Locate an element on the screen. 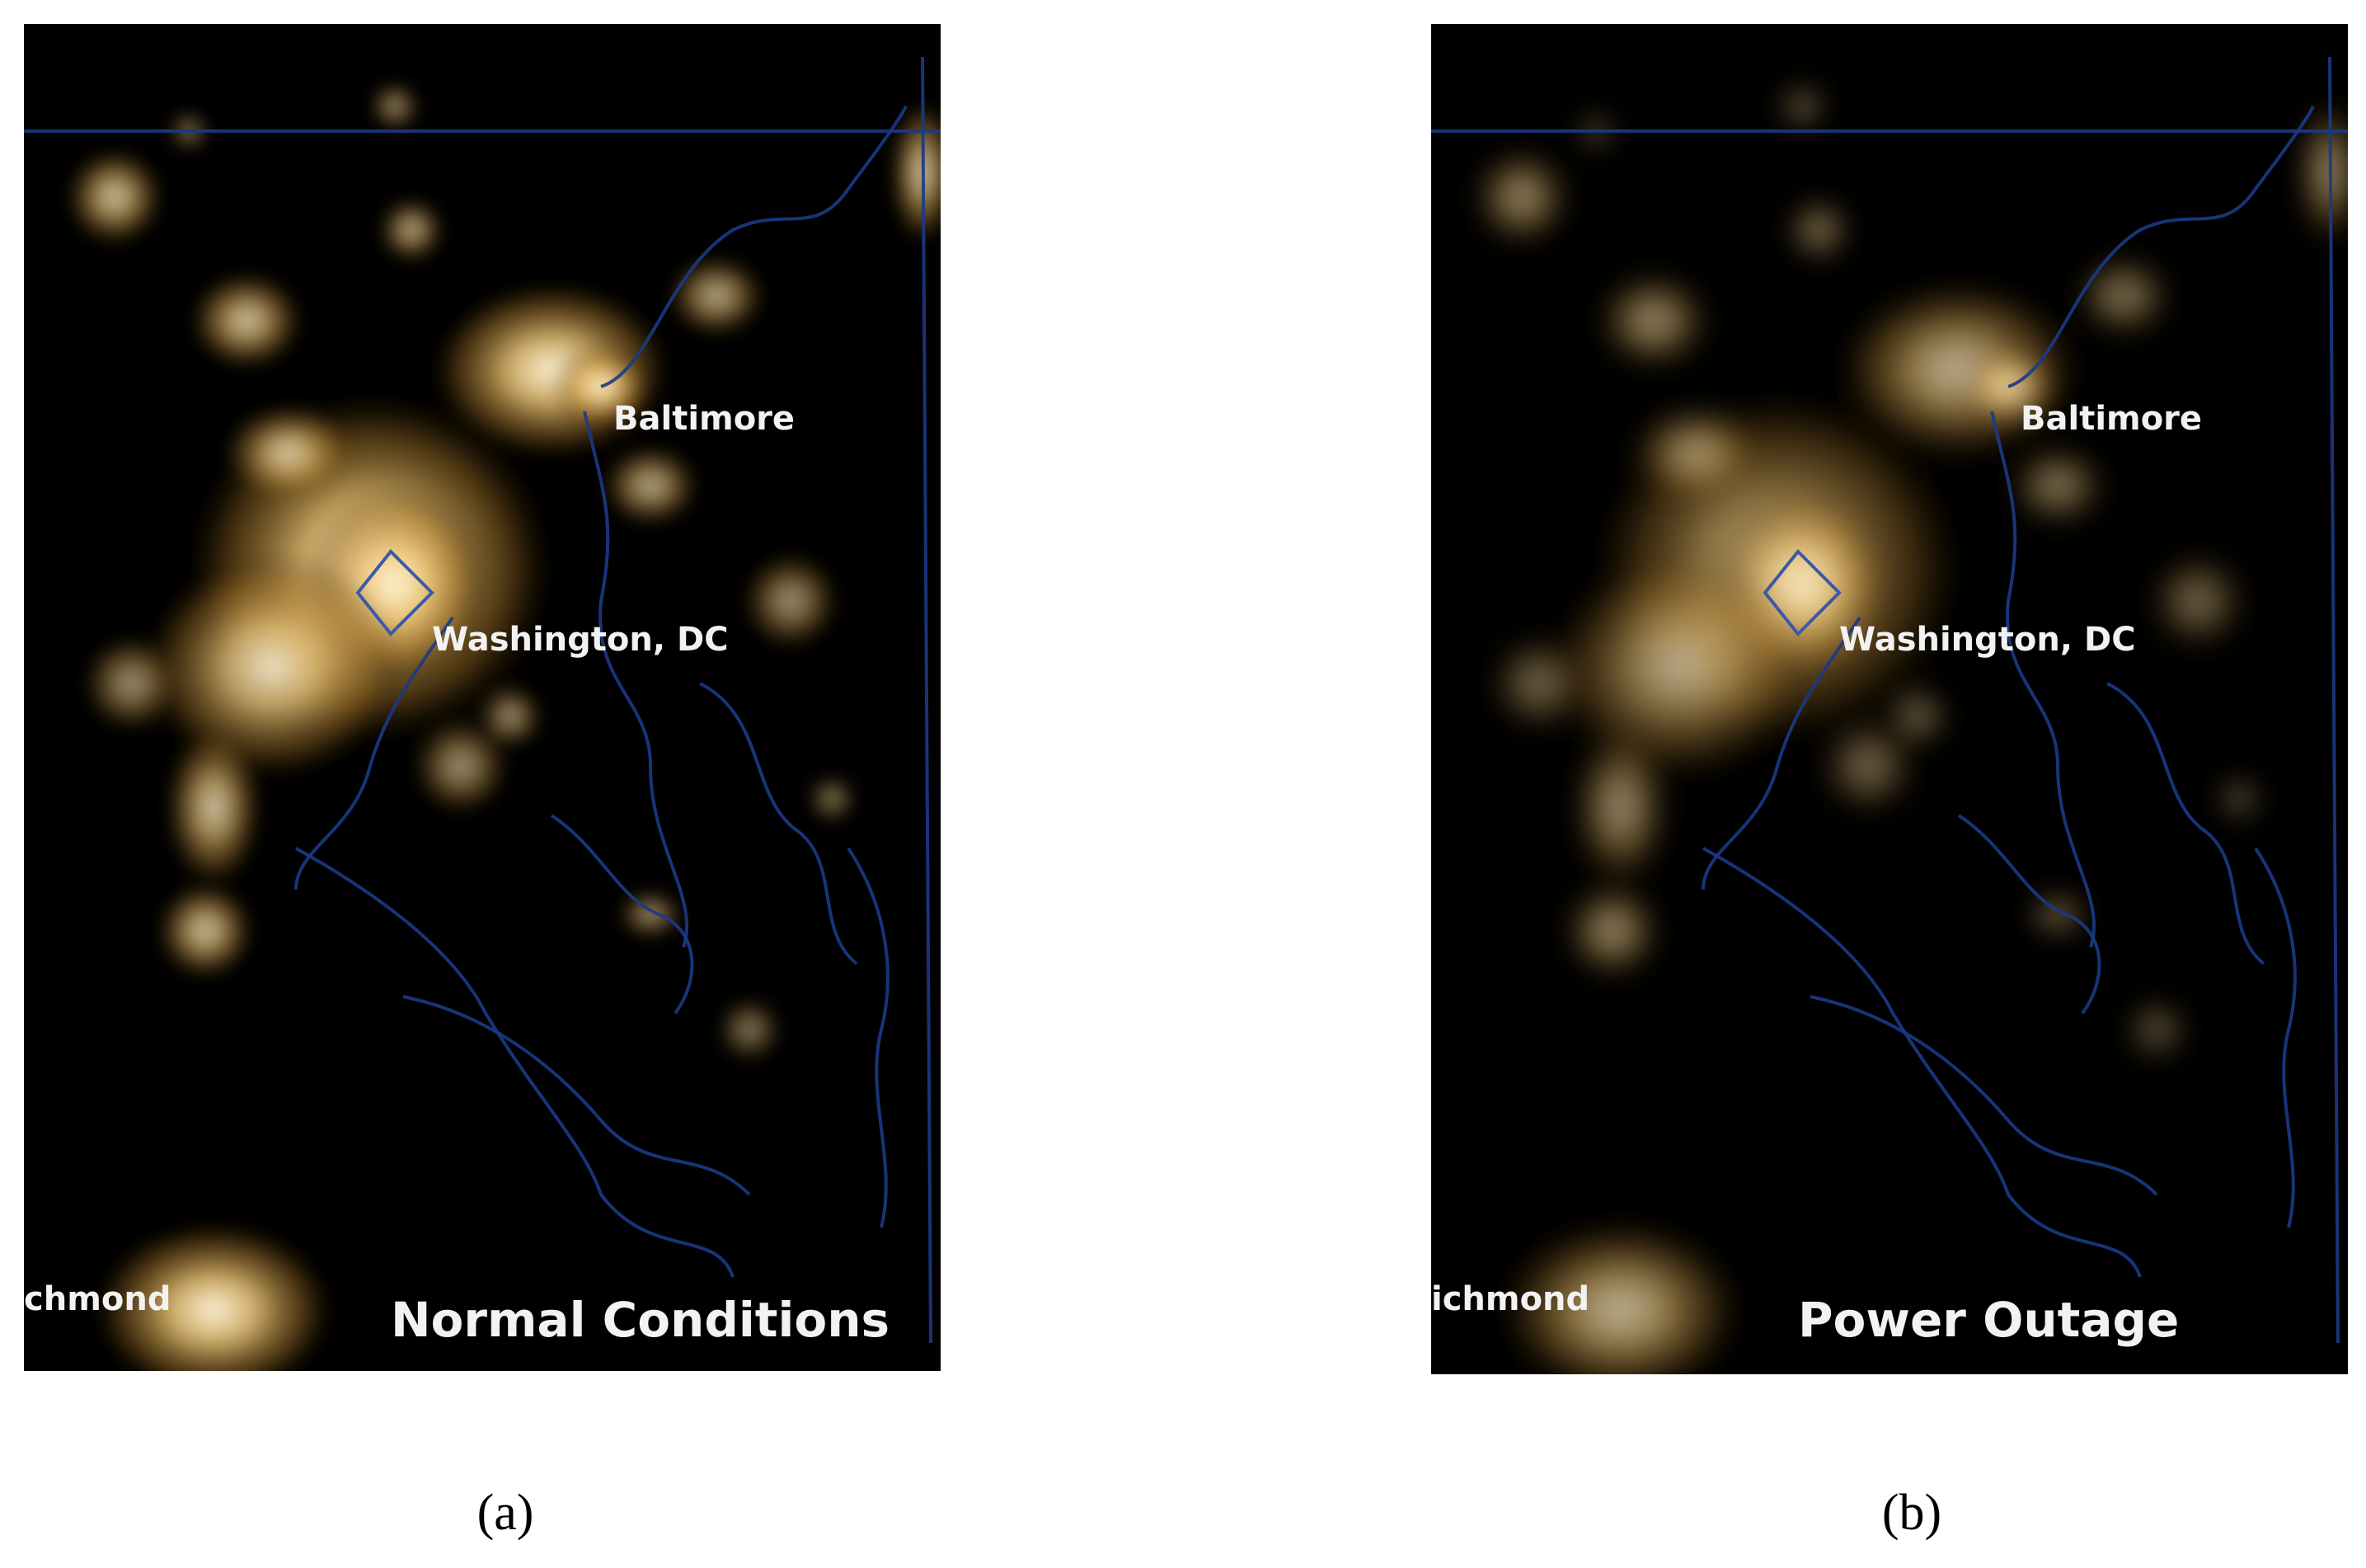 Image resolution: width=2366 pixels, height=1568 pixels. caption: (b) is located at coordinates (1911, 1513).